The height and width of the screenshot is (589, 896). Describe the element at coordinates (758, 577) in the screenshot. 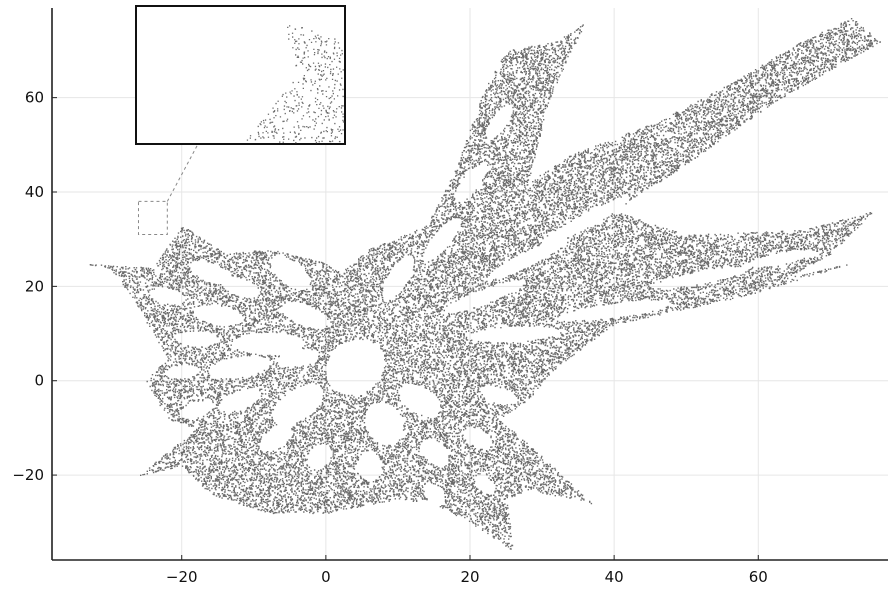

I see `x-tick-label: 60` at that location.